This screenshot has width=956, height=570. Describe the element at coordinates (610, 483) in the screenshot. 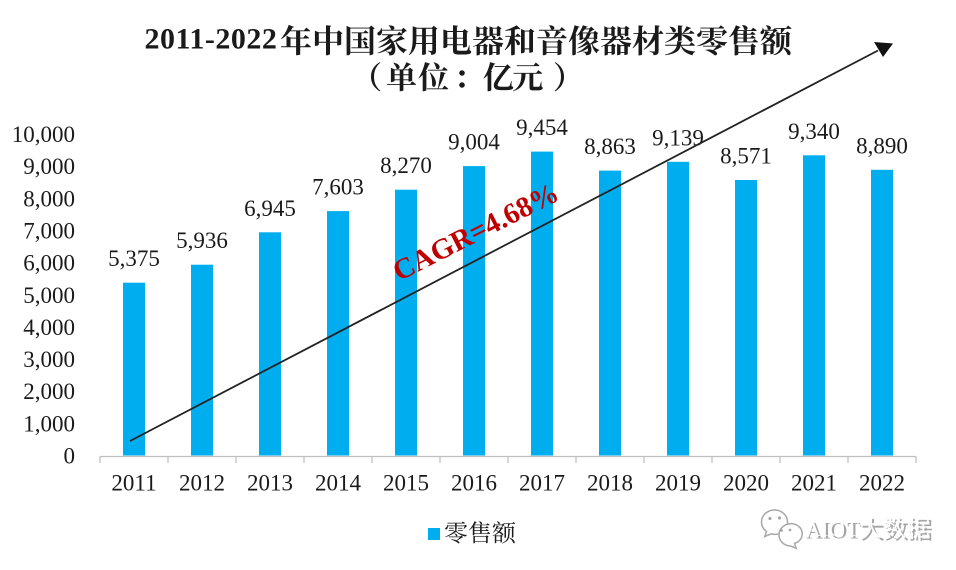

I see `svg-text: 2018` at that location.